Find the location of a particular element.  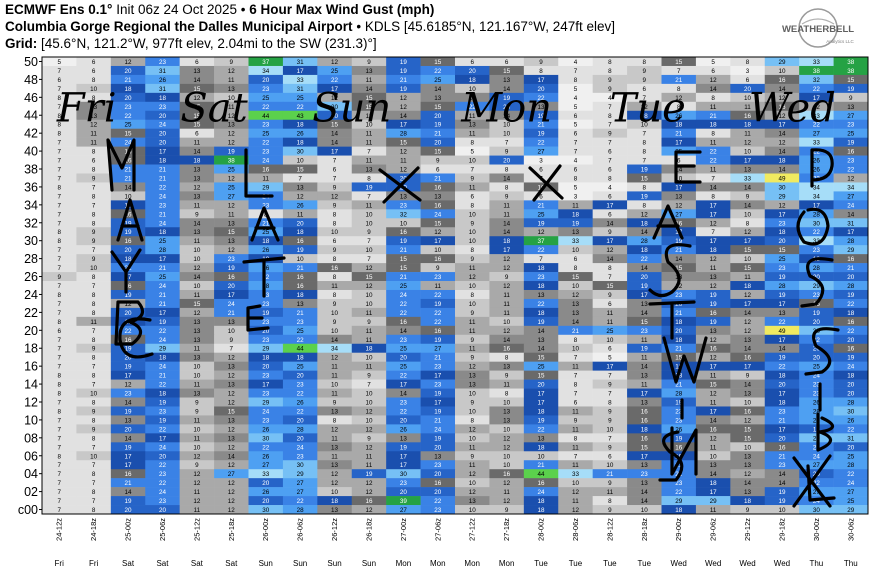

cell-value: 17 is located at coordinates (782, 340).